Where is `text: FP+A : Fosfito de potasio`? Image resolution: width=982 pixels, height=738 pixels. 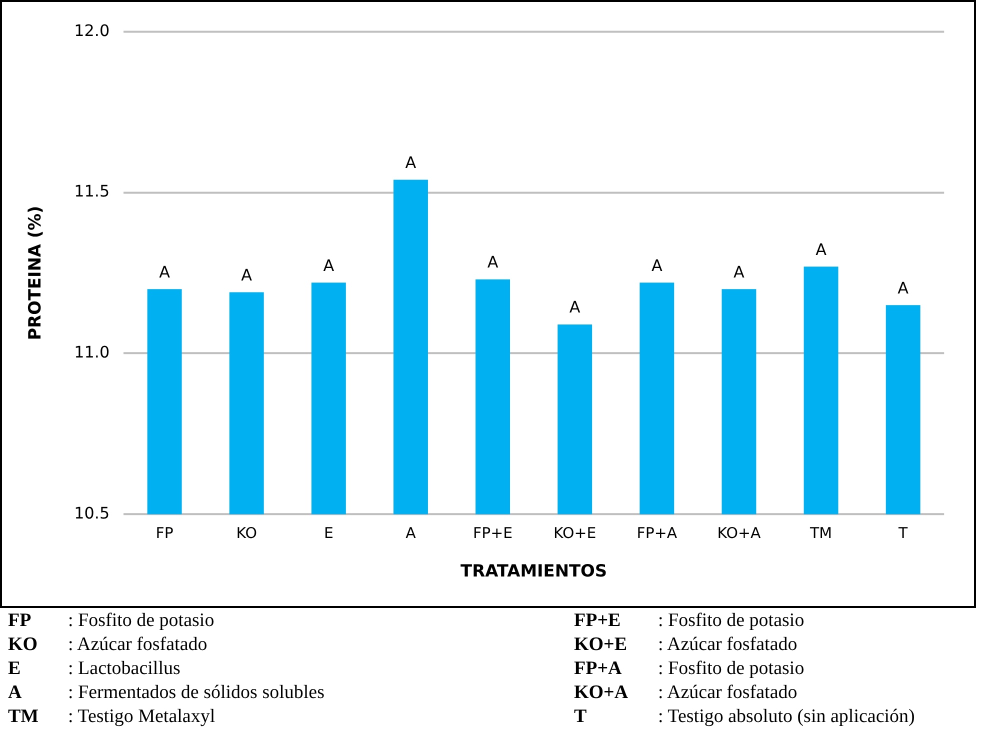
text: FP+A : Fosfito de potasio is located at coordinates (689, 668).